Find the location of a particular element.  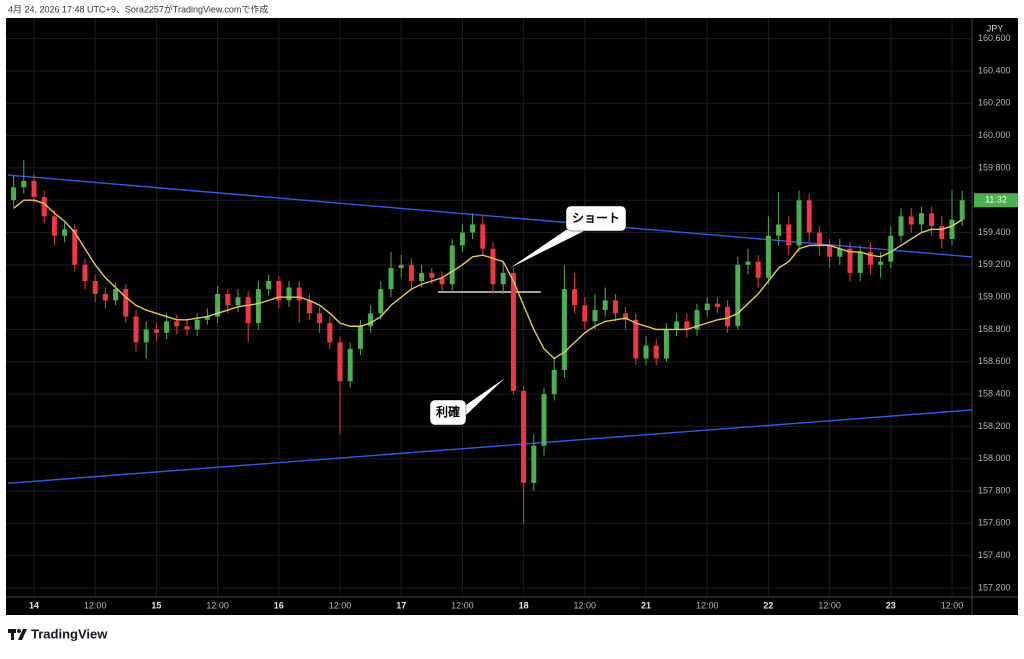

y-tick-label: 158.400 is located at coordinates (994, 393).